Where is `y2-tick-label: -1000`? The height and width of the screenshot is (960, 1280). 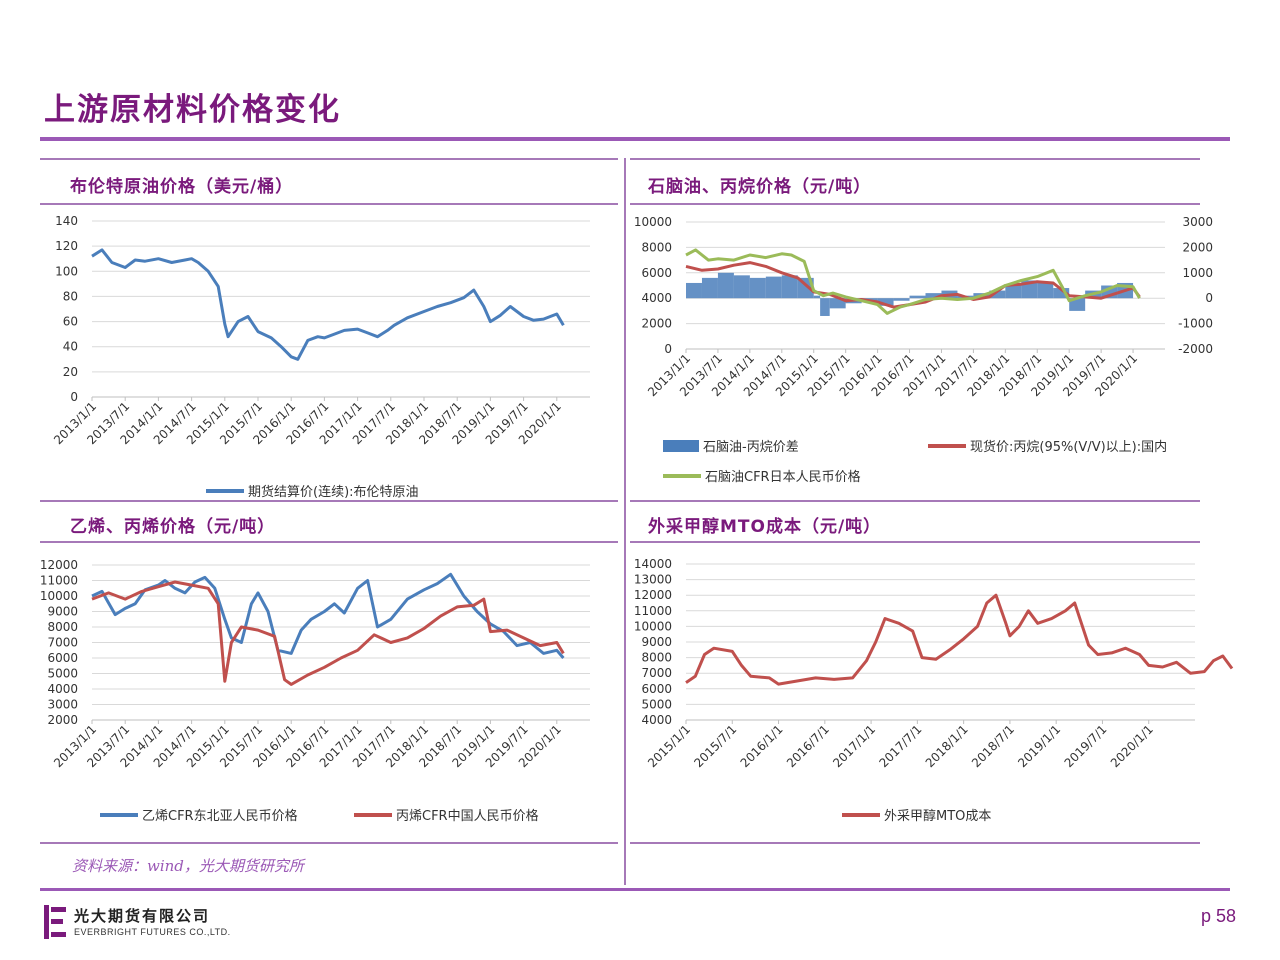
y2-tick-label: -1000 is located at coordinates (1195, 324).